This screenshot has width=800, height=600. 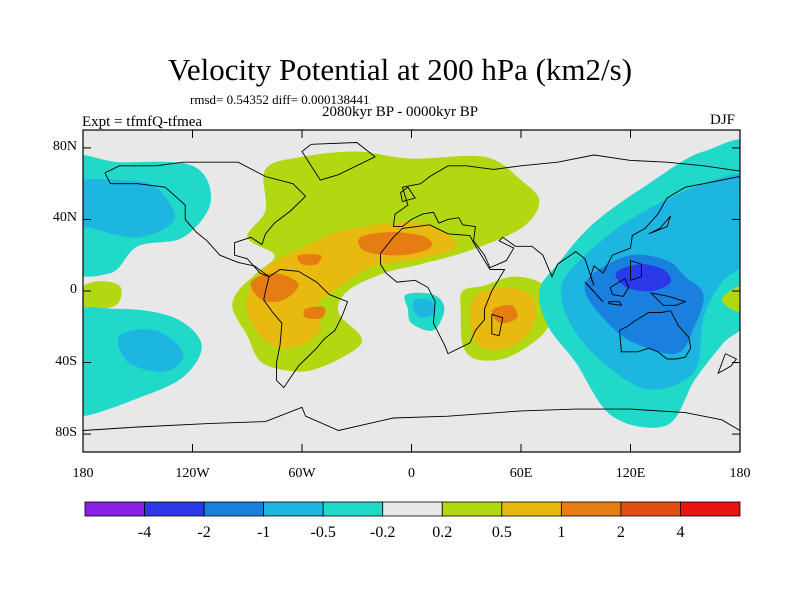 I want to click on colorbar-label: 1, so click(x=561, y=532).